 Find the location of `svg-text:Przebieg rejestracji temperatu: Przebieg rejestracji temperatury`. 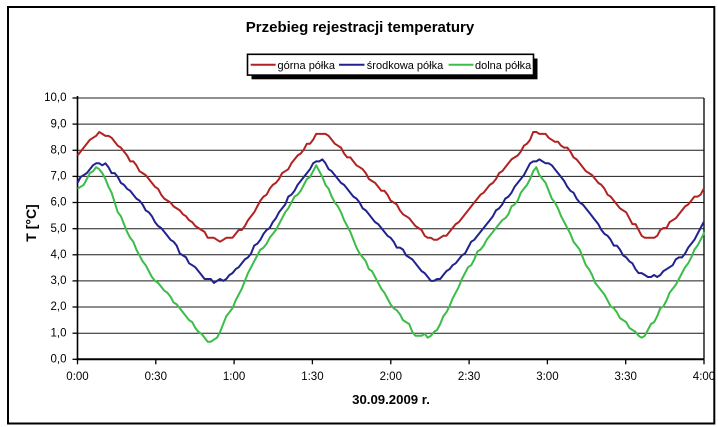

svg-text:Przebieg rejestracji temperatu: Przebieg rejestracji temperatury is located at coordinates (360, 27).